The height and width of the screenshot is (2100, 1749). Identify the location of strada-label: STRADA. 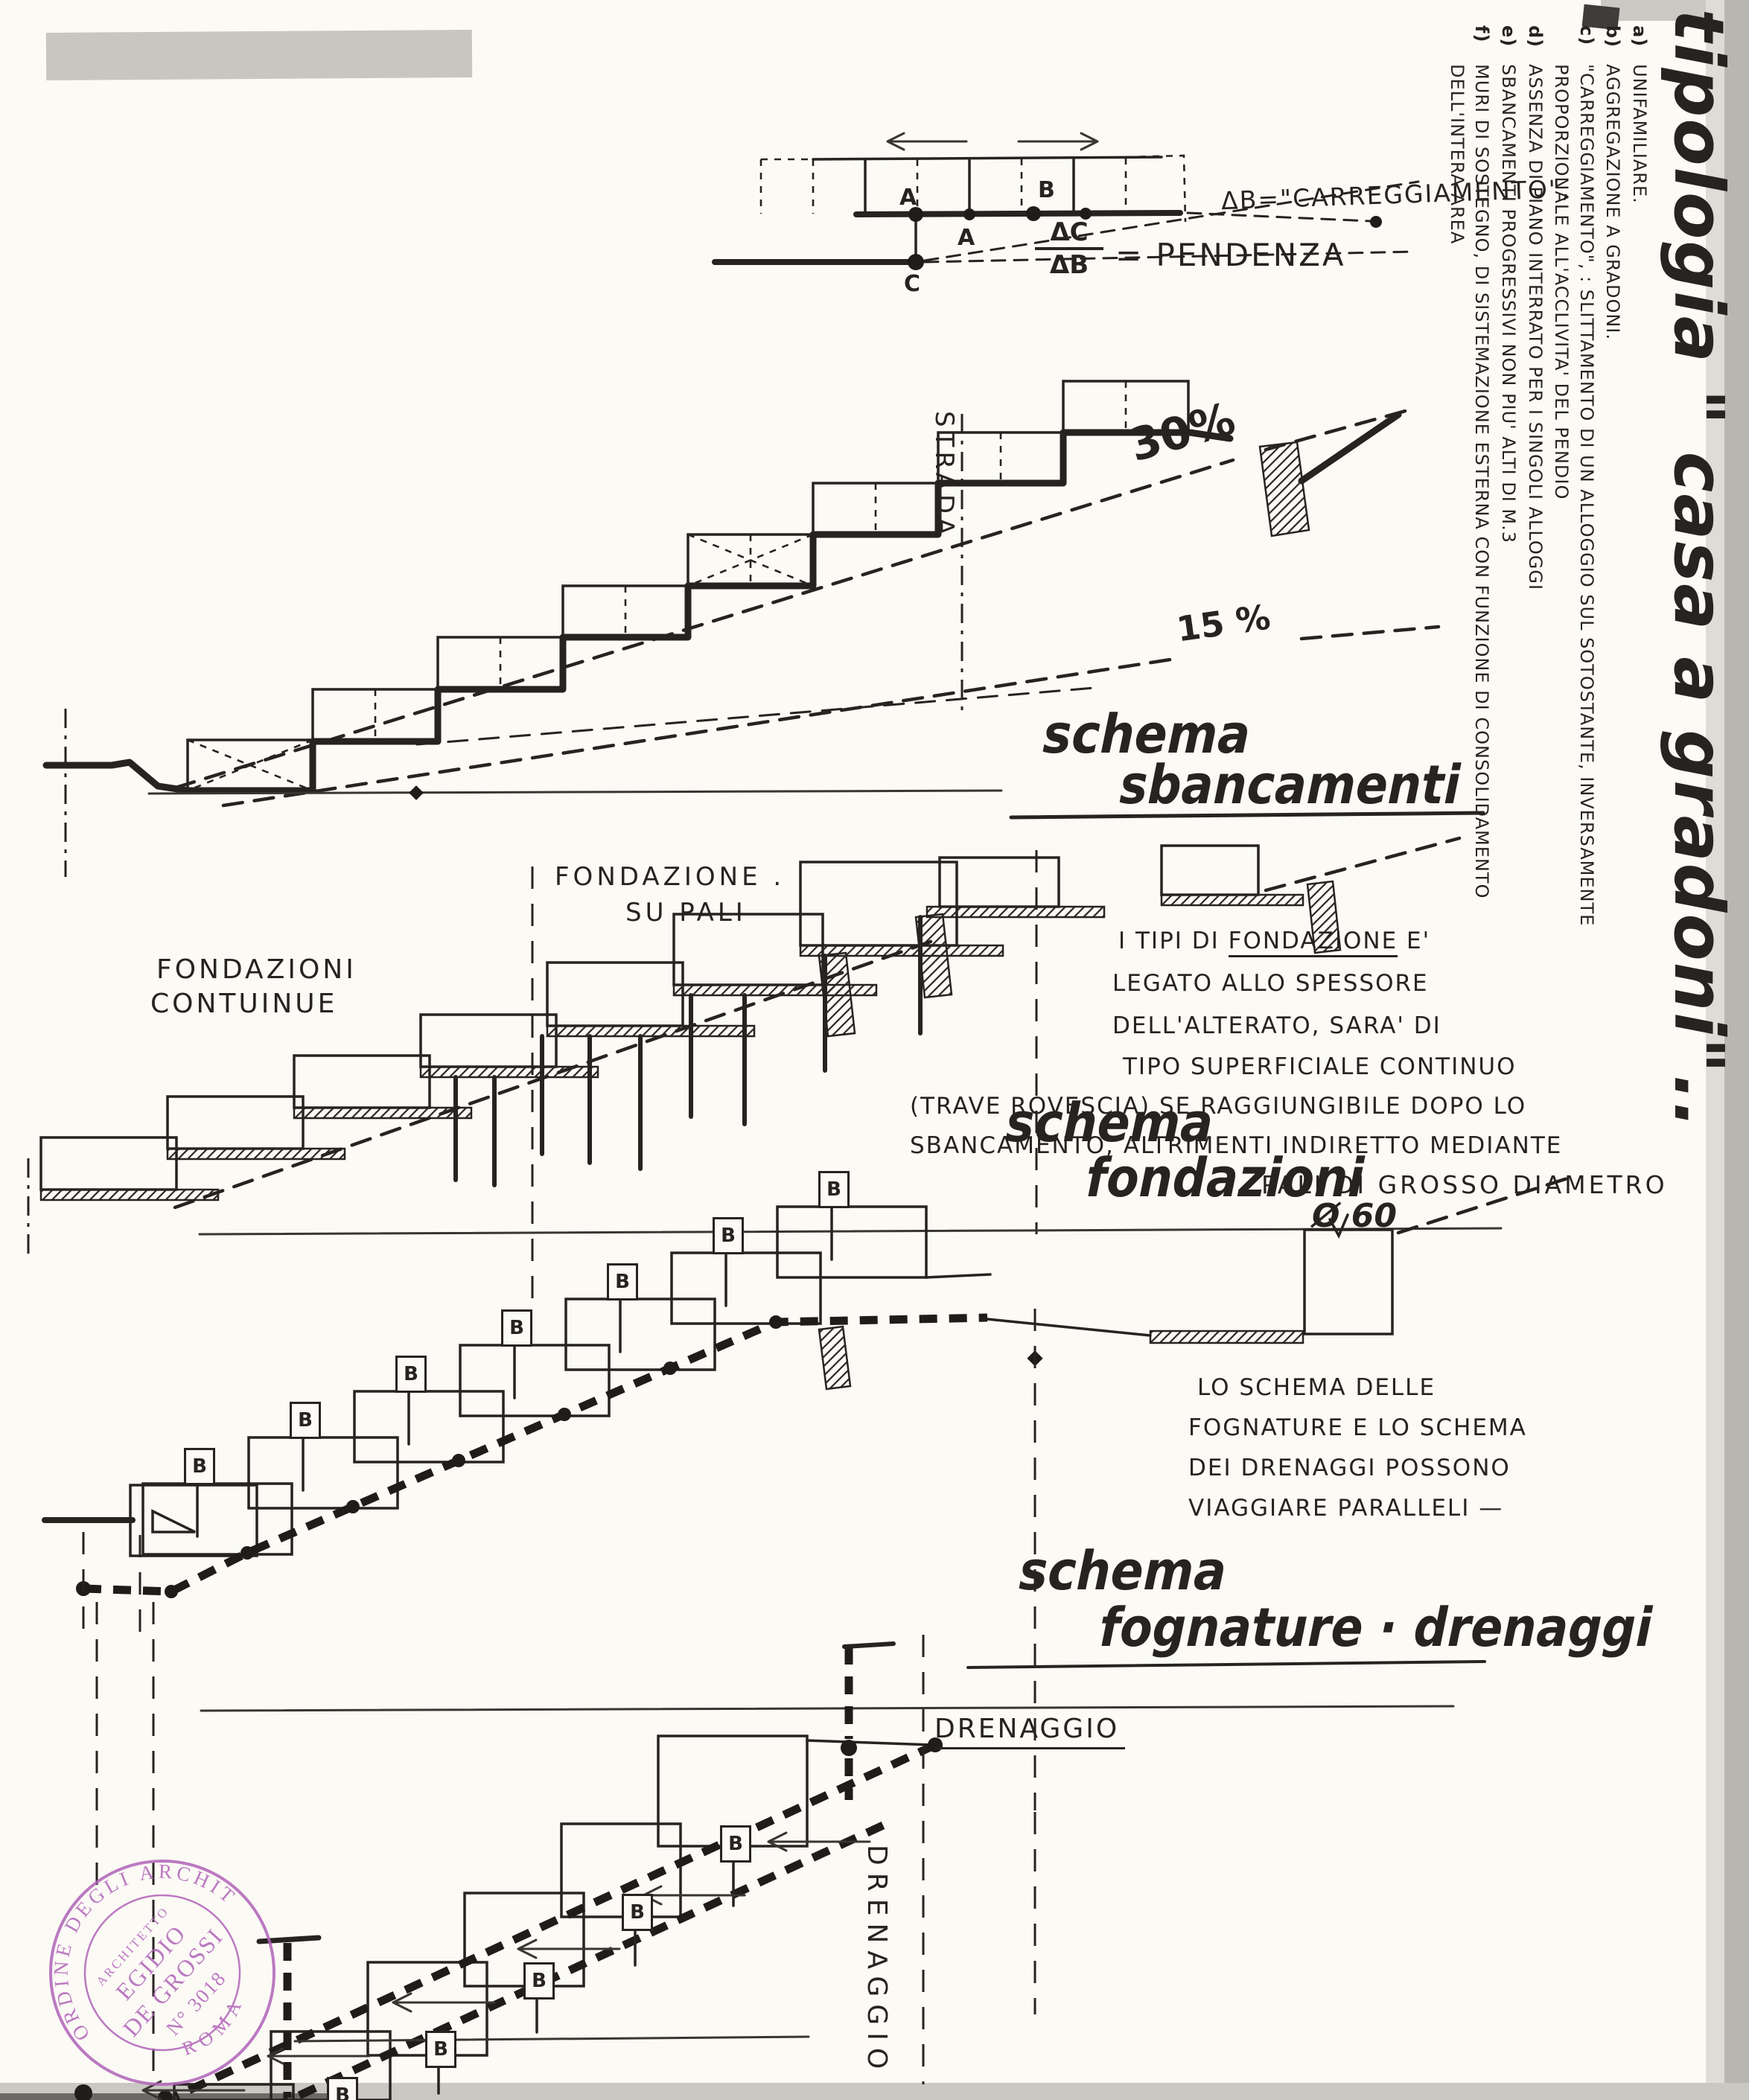
(944, 475).